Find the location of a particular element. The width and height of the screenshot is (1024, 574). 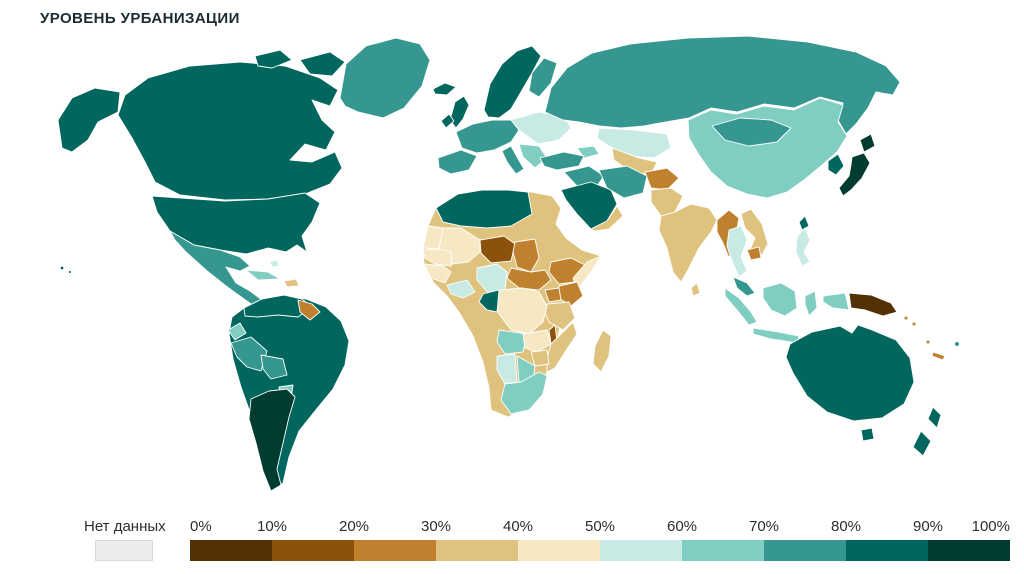

region-usa is located at coordinates (236, 223).